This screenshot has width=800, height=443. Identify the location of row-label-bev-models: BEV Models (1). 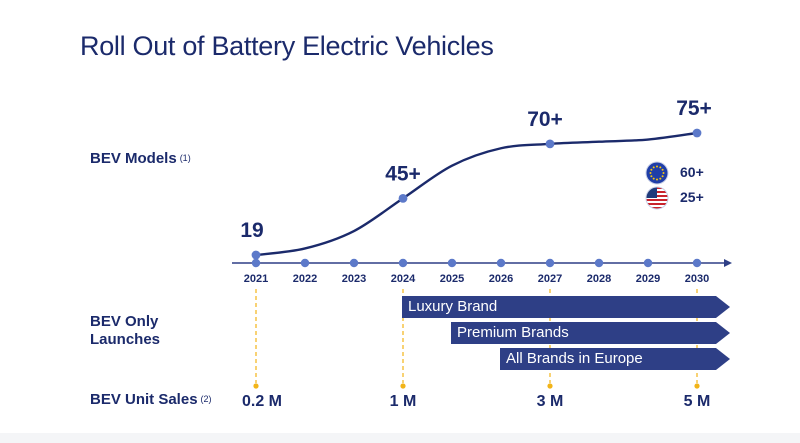
(140, 159).